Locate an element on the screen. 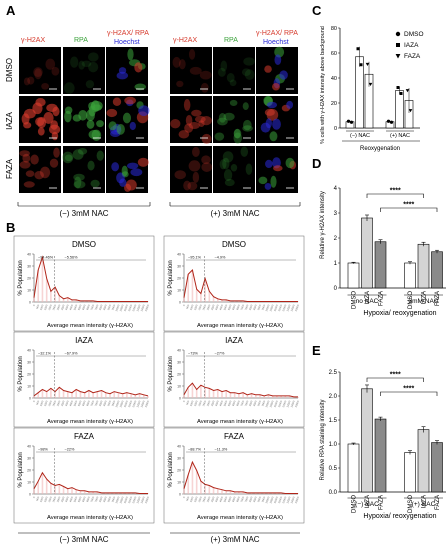 The image size is (446, 550). micrograph-left-iaza-gh2ax is located at coordinates (40, 119).